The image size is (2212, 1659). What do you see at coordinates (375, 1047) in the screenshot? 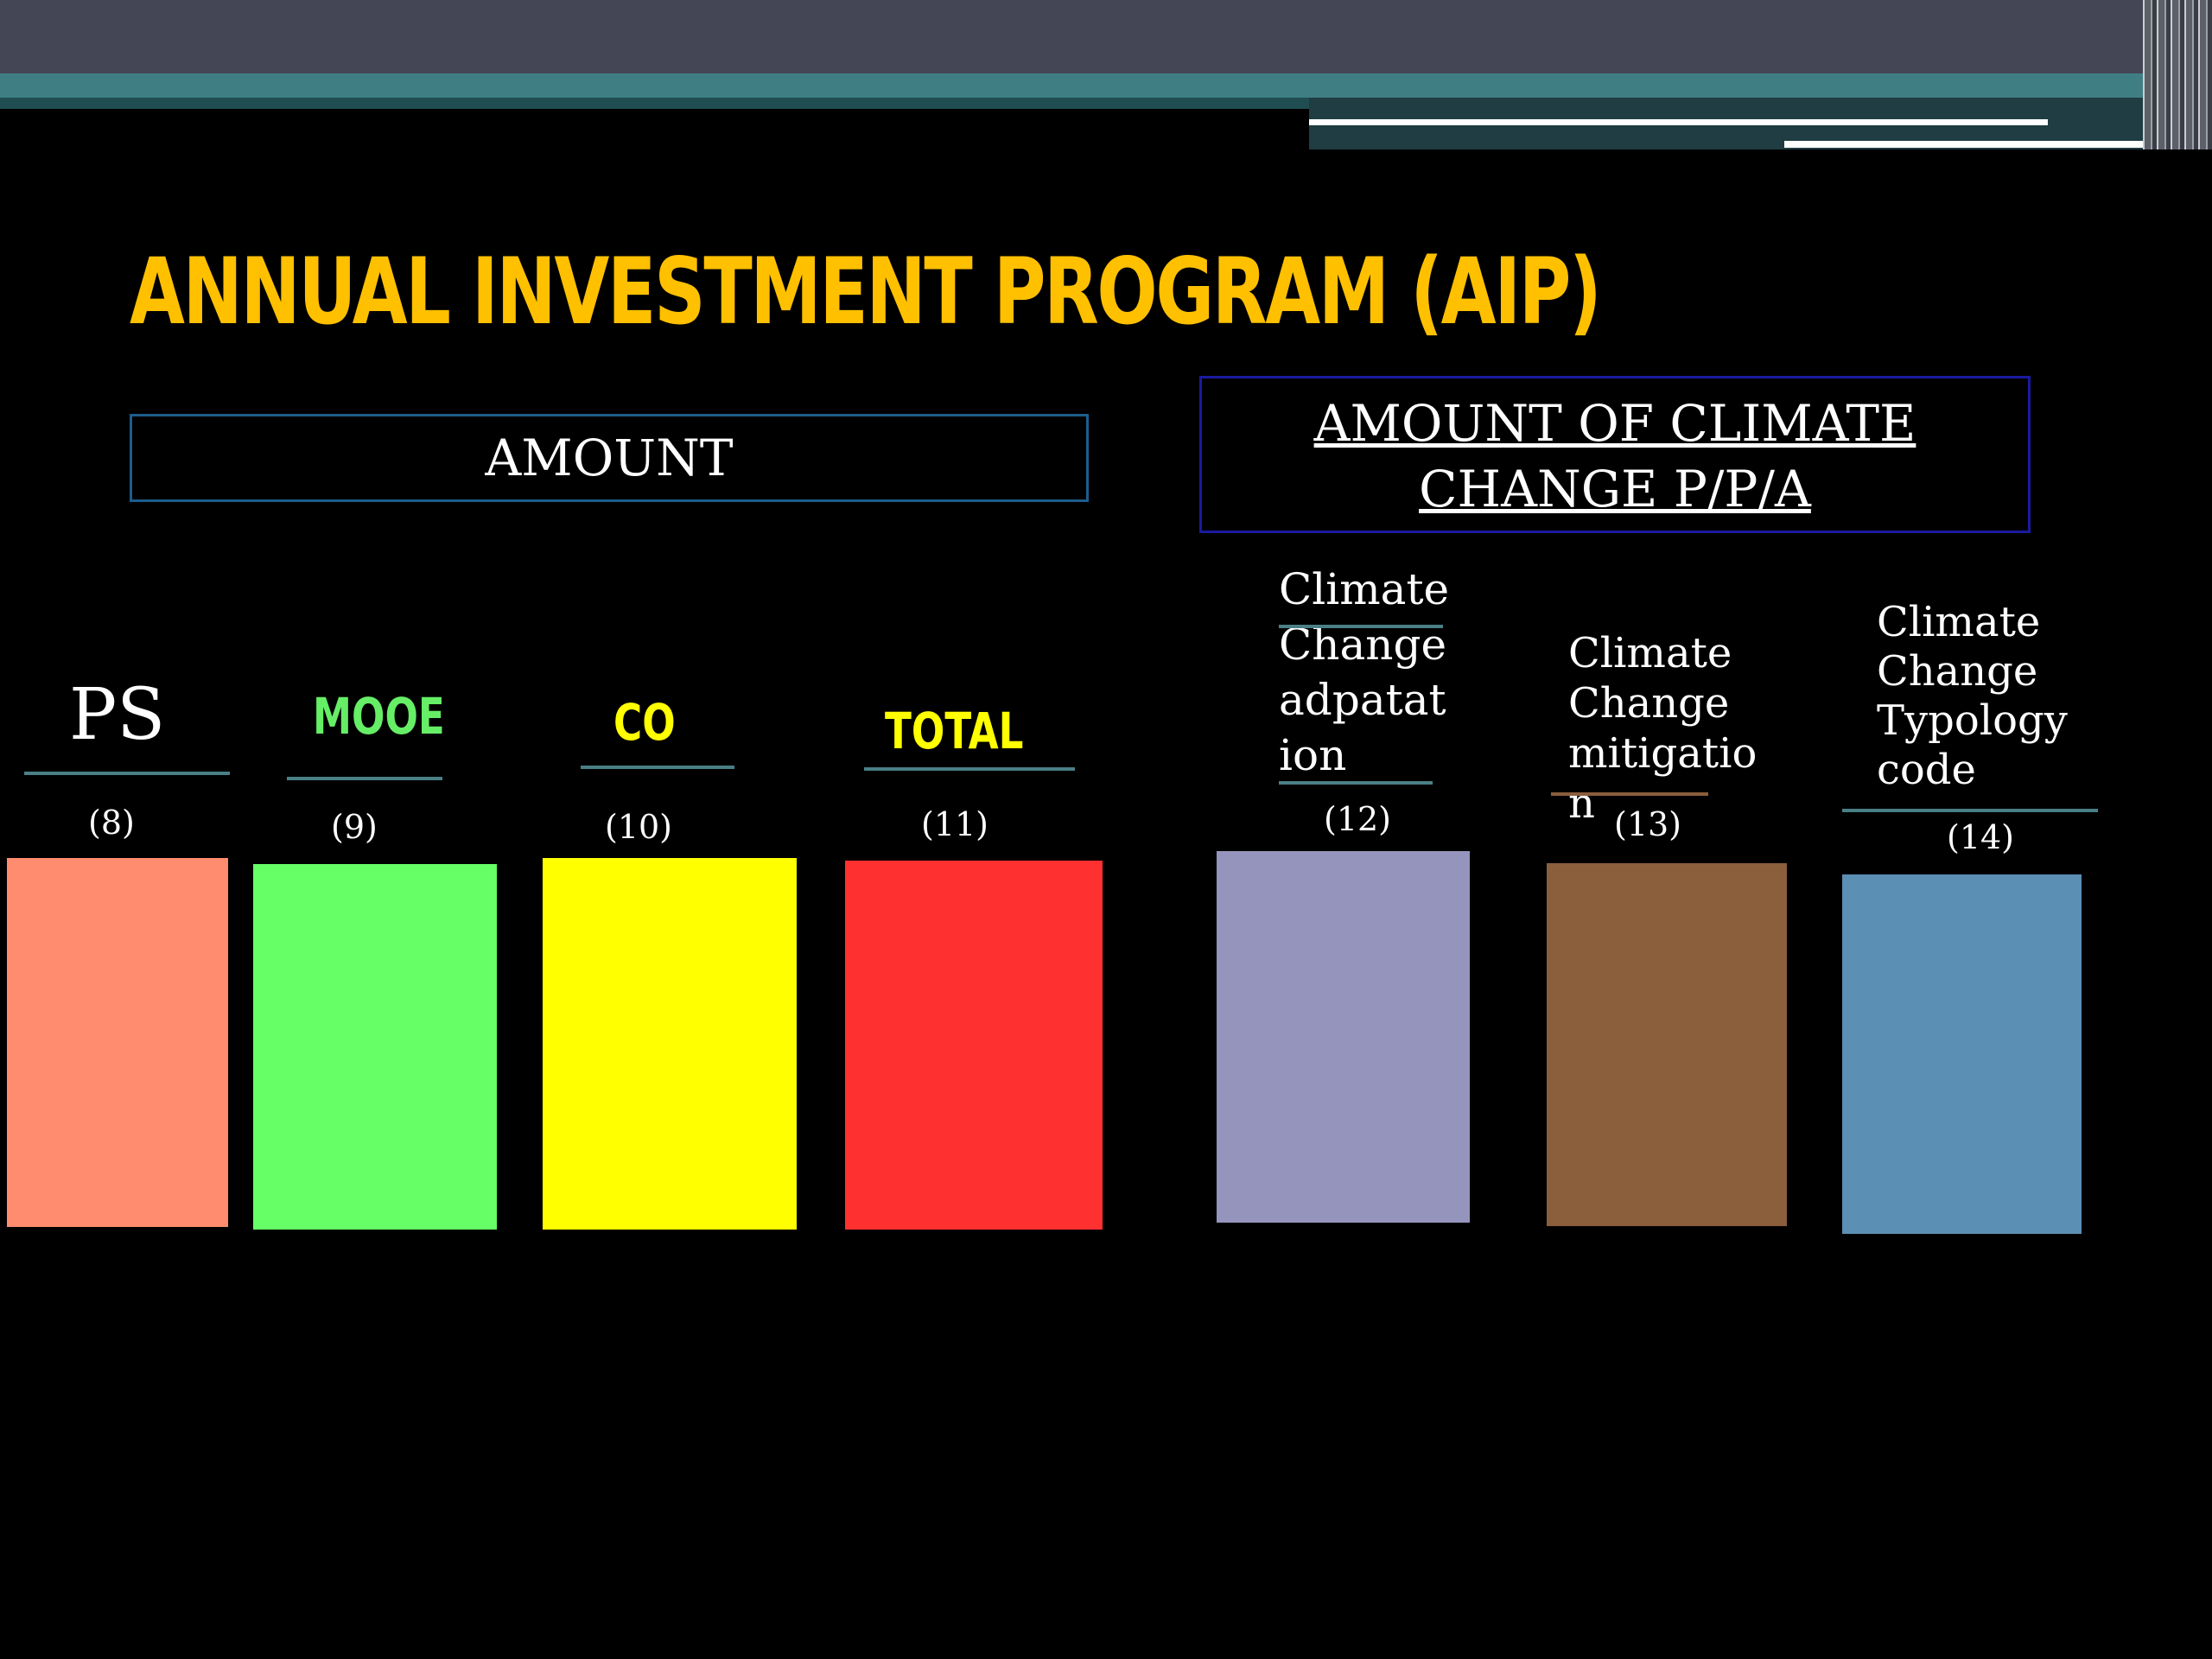
I see `color-block-mooe` at bounding box center [375, 1047].